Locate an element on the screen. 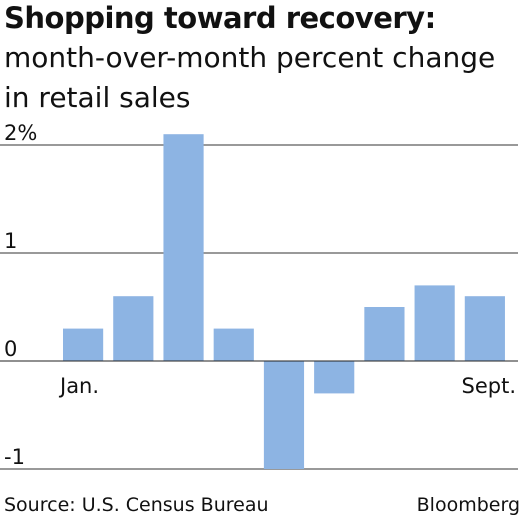 This screenshot has height=524, width=522. x-tick-label: Jan. is located at coordinates (78, 386).